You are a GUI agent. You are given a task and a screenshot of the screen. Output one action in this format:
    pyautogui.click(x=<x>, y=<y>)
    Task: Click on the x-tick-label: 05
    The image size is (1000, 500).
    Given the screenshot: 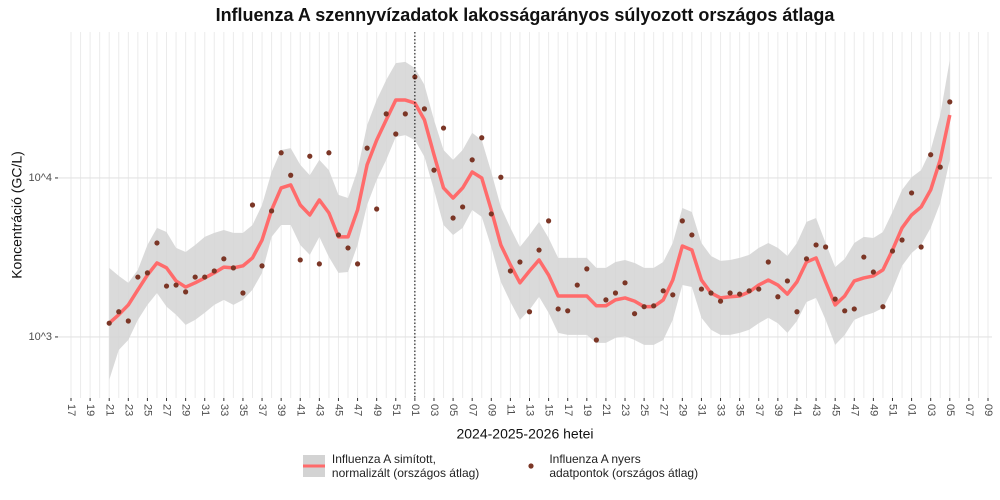 What is the action you would take?
    pyautogui.click(x=453, y=410)
    